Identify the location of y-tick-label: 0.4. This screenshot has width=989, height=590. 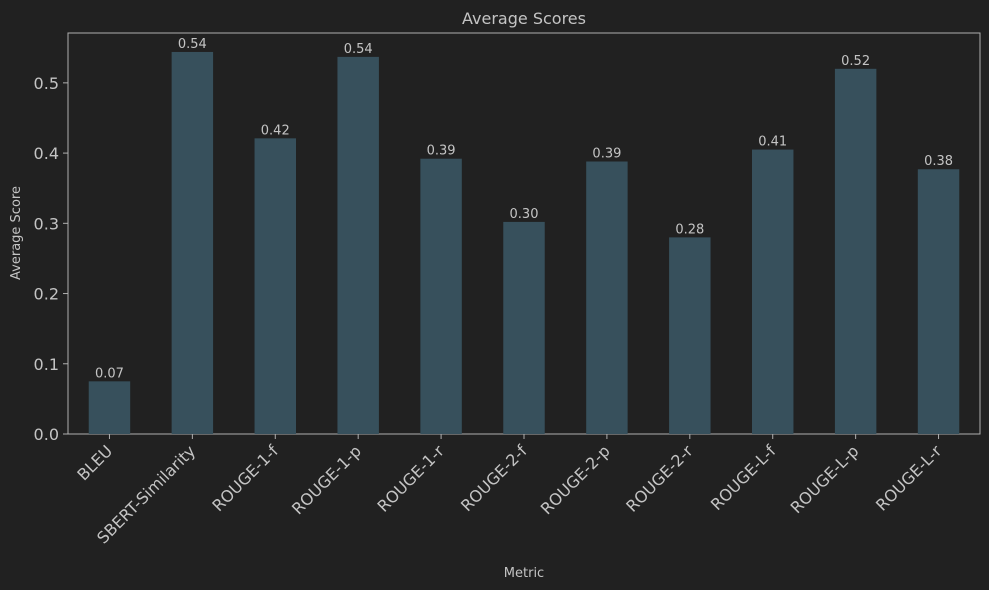
(46, 153).